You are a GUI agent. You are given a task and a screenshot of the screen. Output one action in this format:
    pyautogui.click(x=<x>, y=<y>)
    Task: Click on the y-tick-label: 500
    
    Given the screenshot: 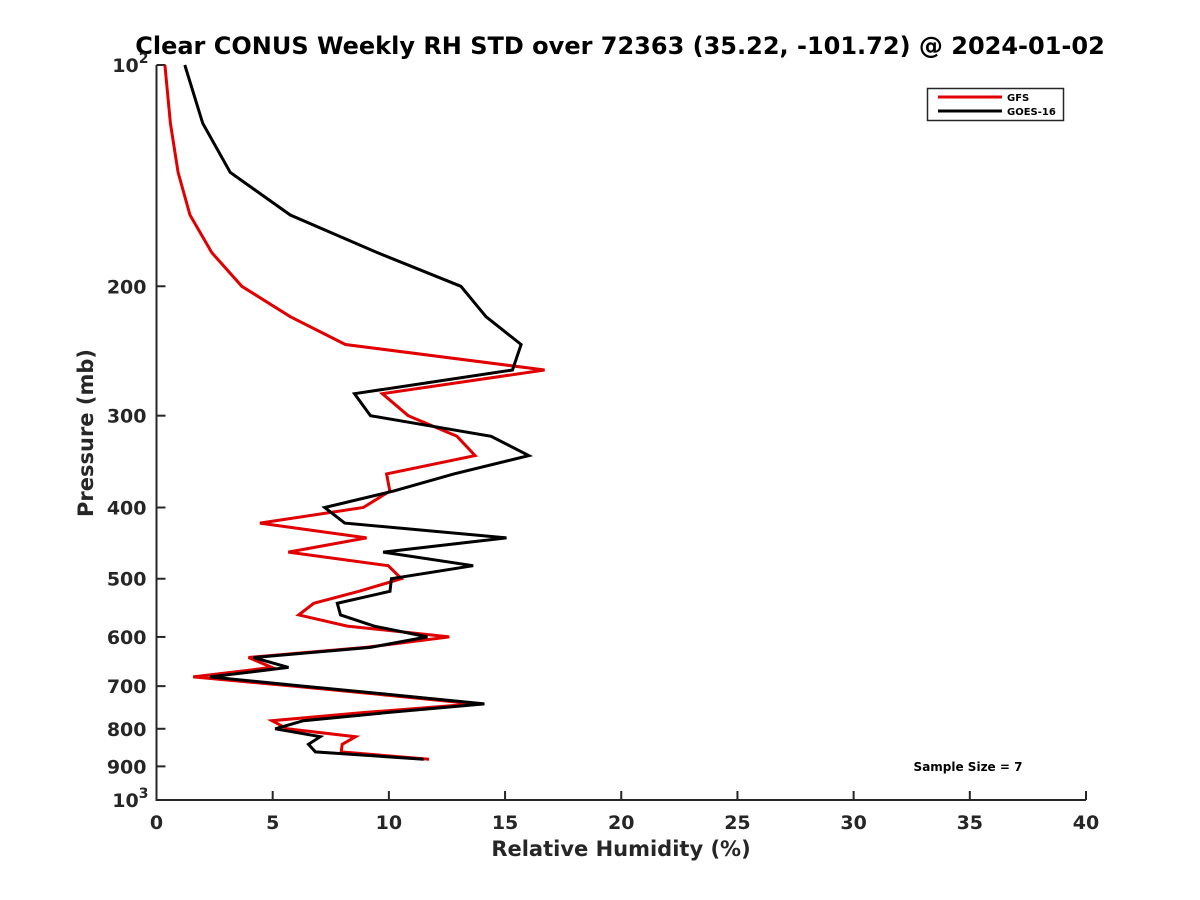 What is the action you would take?
    pyautogui.click(x=127, y=580)
    